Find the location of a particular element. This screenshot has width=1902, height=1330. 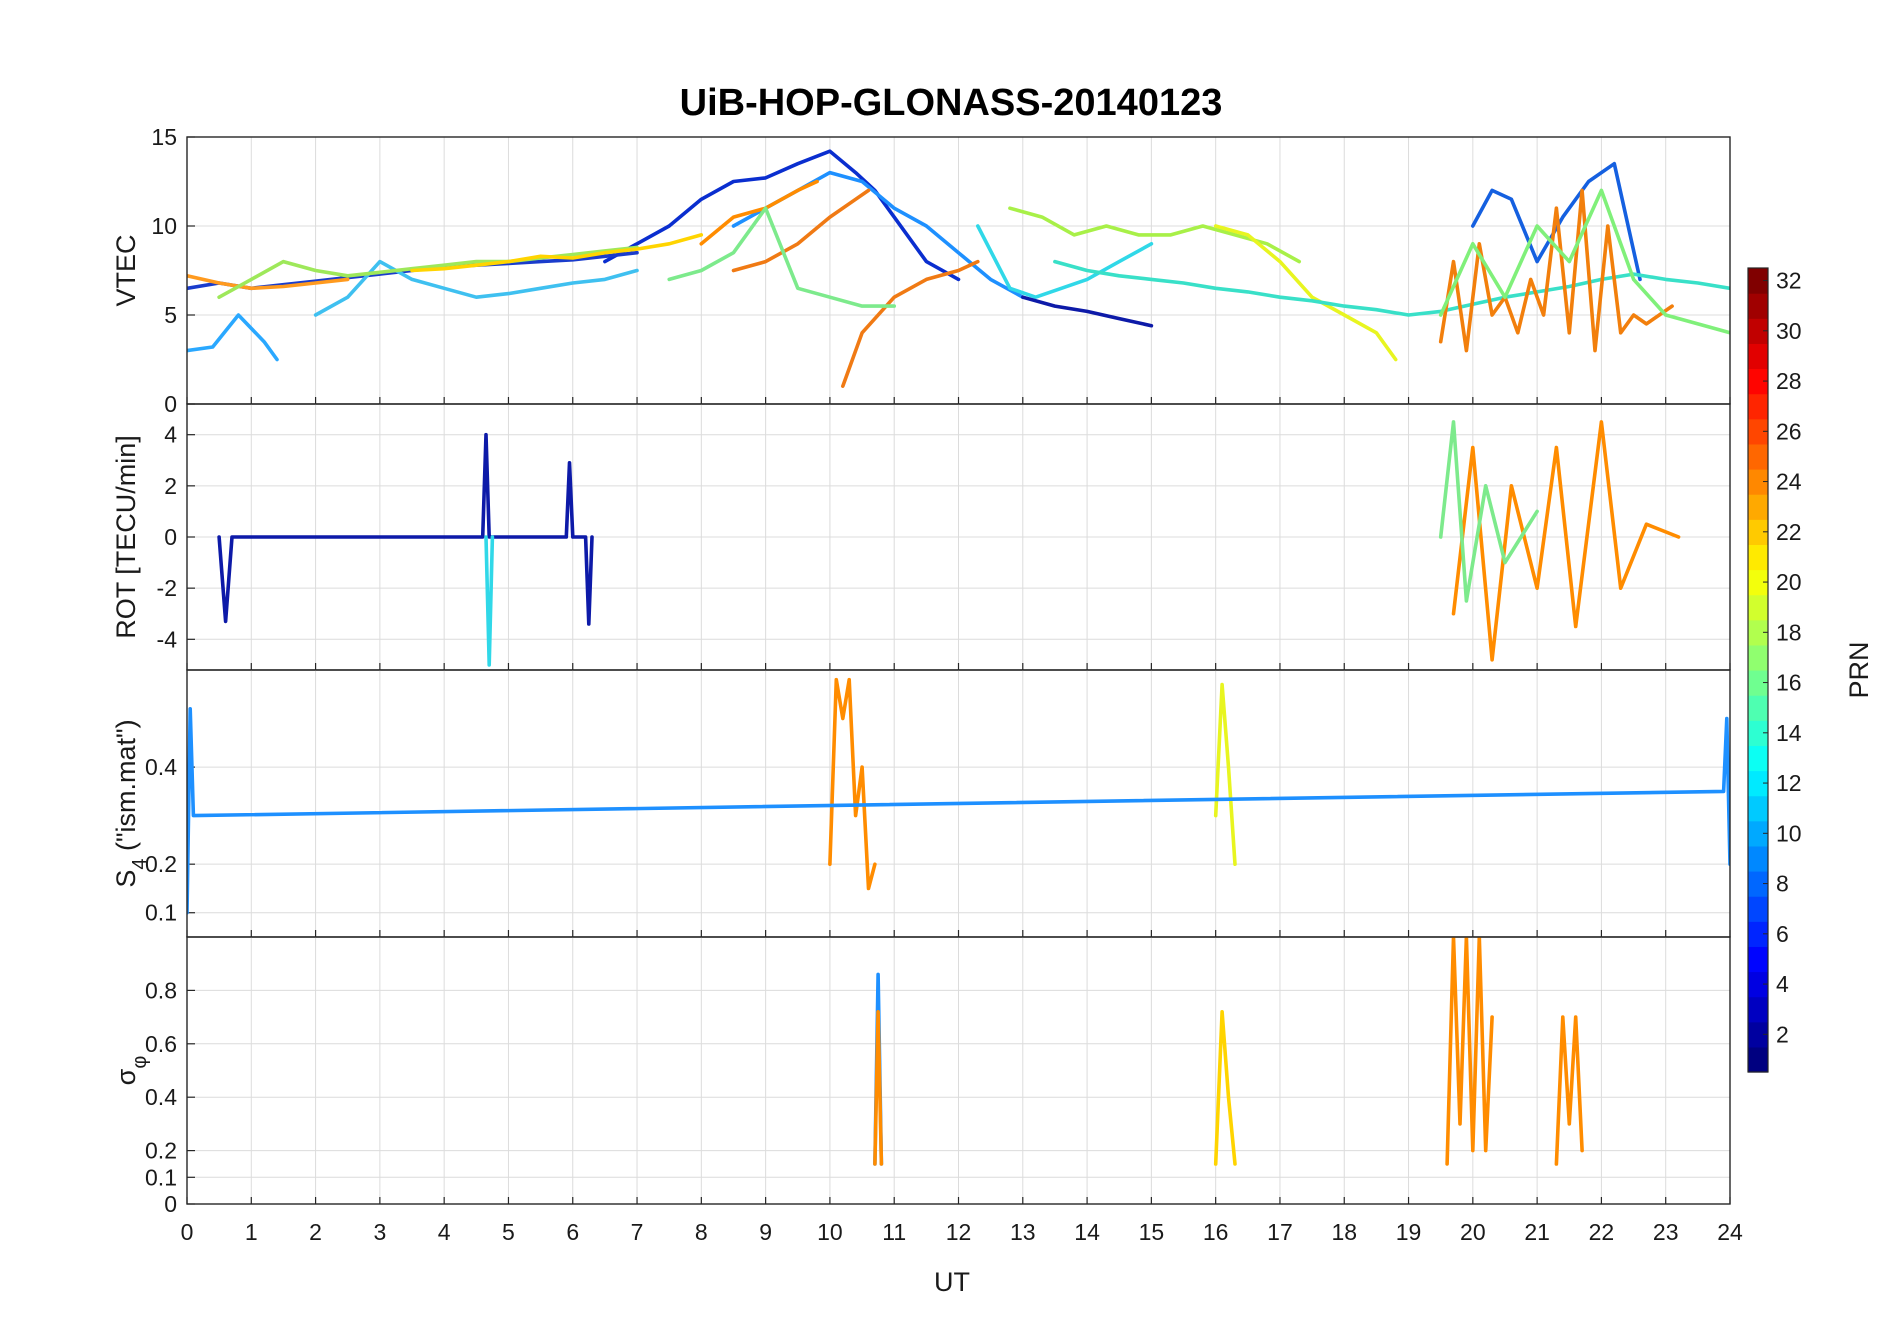

xtick-label-17: 17 is located at coordinates (1280, 1232).